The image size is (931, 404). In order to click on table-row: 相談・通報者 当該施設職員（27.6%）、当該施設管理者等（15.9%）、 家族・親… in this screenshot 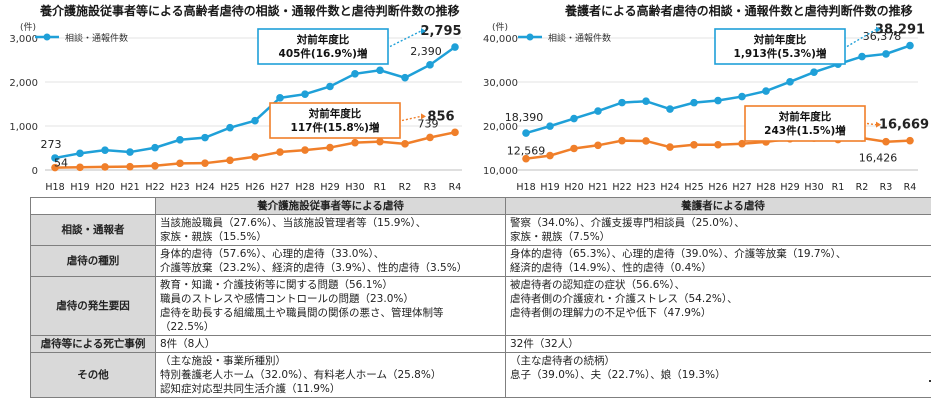, I will do `click(480, 230)`.